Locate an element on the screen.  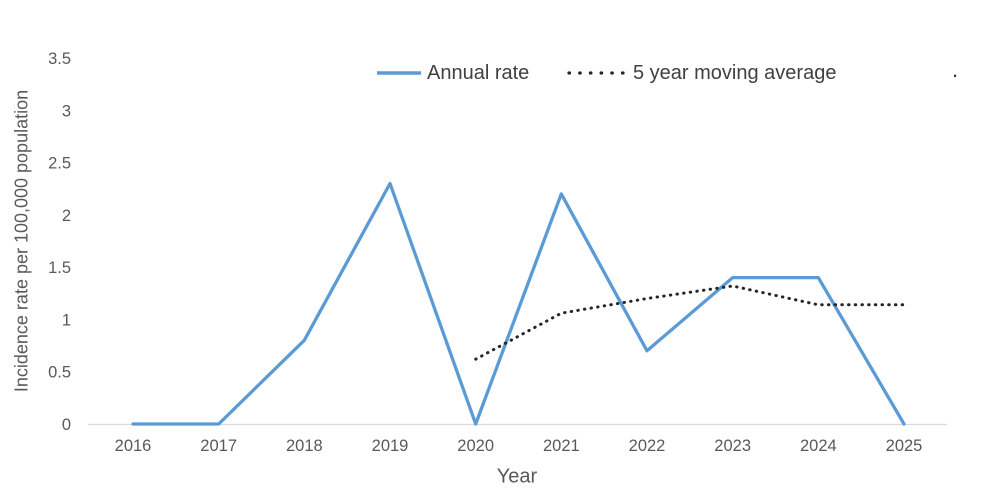
legend-item-moving-average: 5 year moving average is located at coordinates (701, 73).